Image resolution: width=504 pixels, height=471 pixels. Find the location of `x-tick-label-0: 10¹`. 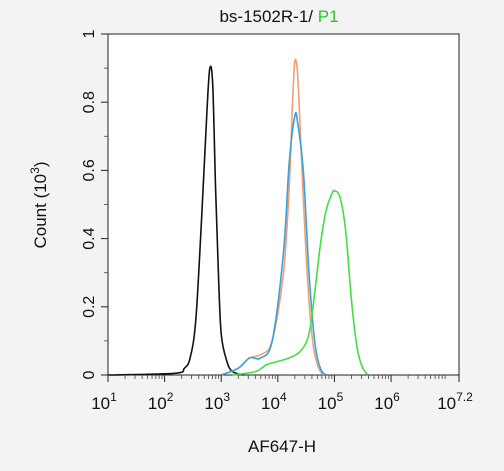

x-tick-label-0: 10¹ is located at coordinates (104, 401).